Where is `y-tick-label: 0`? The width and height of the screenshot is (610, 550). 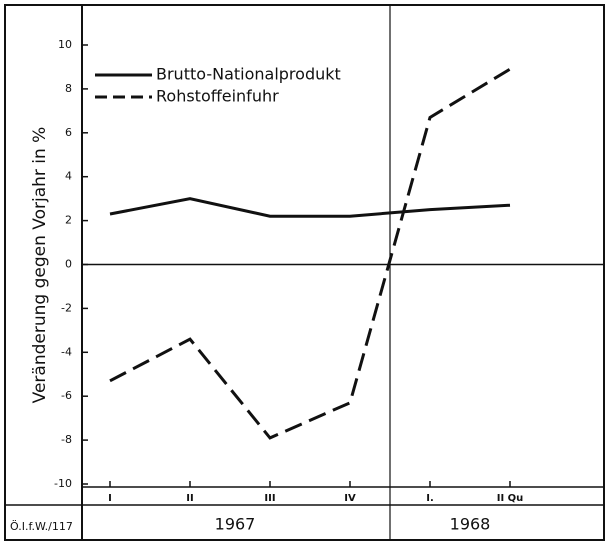
y-tick-label: 0 is located at coordinates (68, 264).